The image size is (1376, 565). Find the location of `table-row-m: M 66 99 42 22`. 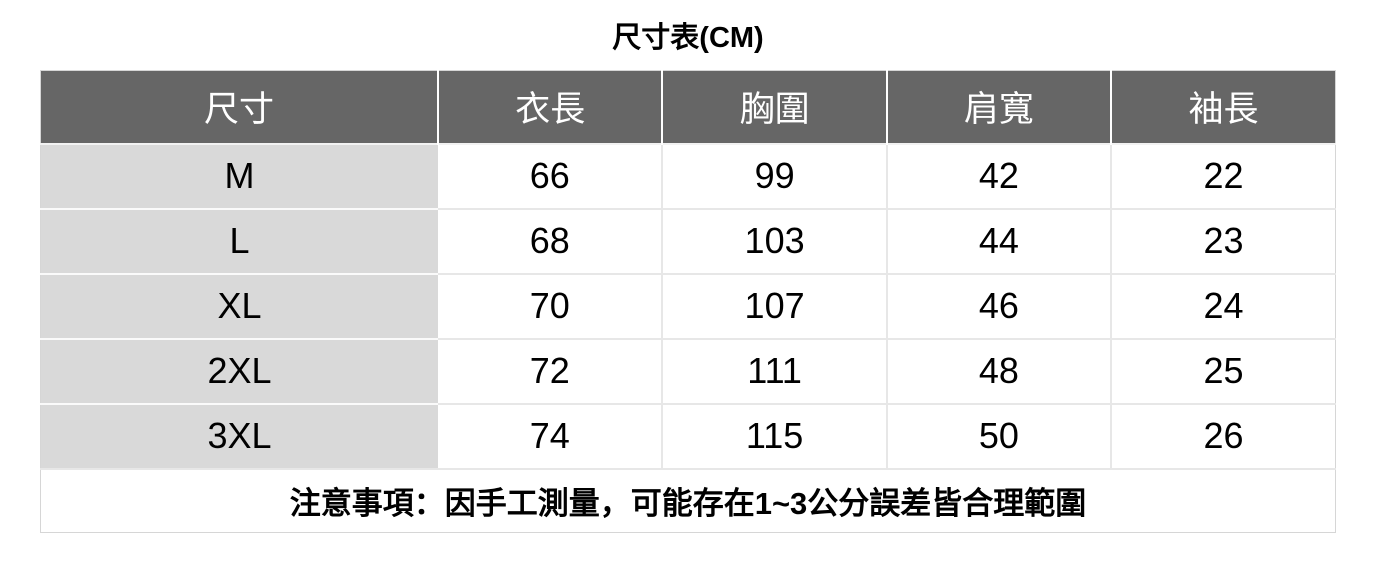

table-row-m: M 66 99 42 22 is located at coordinates (688, 175).